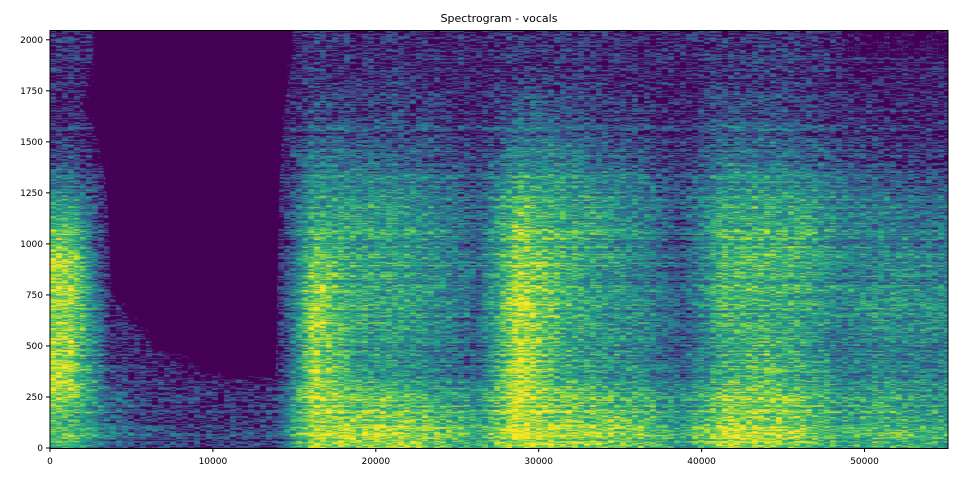  Describe the element at coordinates (31, 194) in the screenshot. I see `y-tick-label: 1250` at that location.